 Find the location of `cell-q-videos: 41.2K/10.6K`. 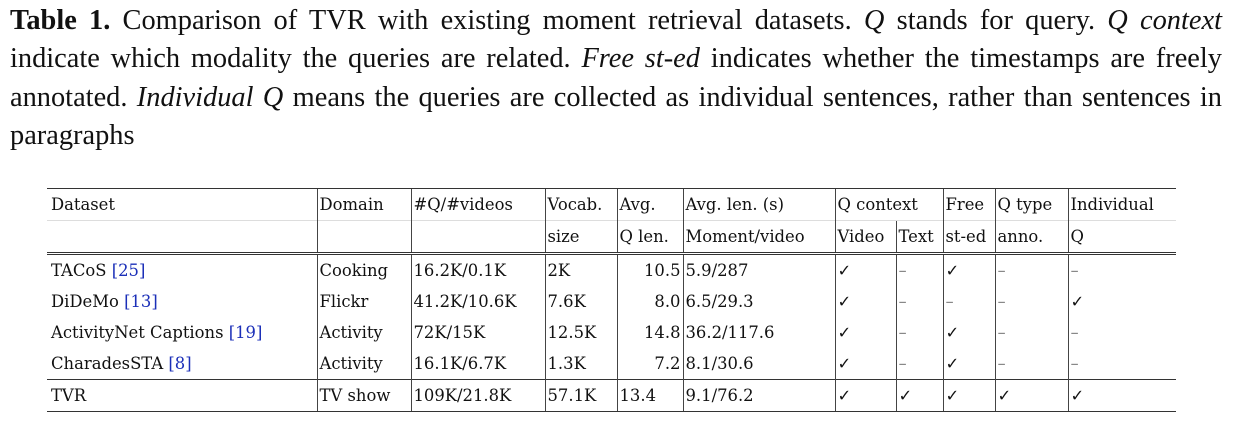

cell-q-videos: 41.2K/10.6K is located at coordinates (477, 301).